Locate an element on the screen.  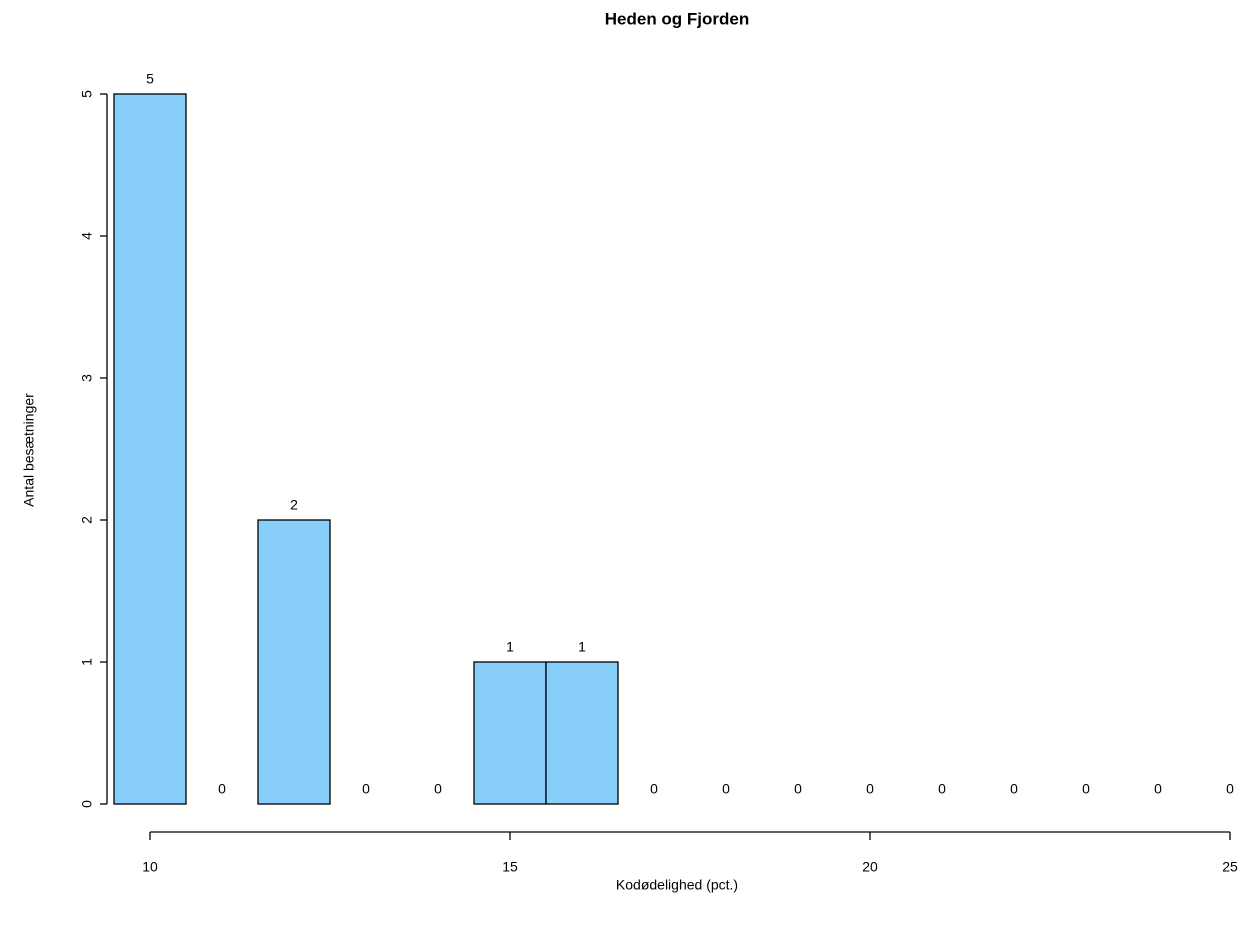
data-label: 2 is located at coordinates (294, 505).